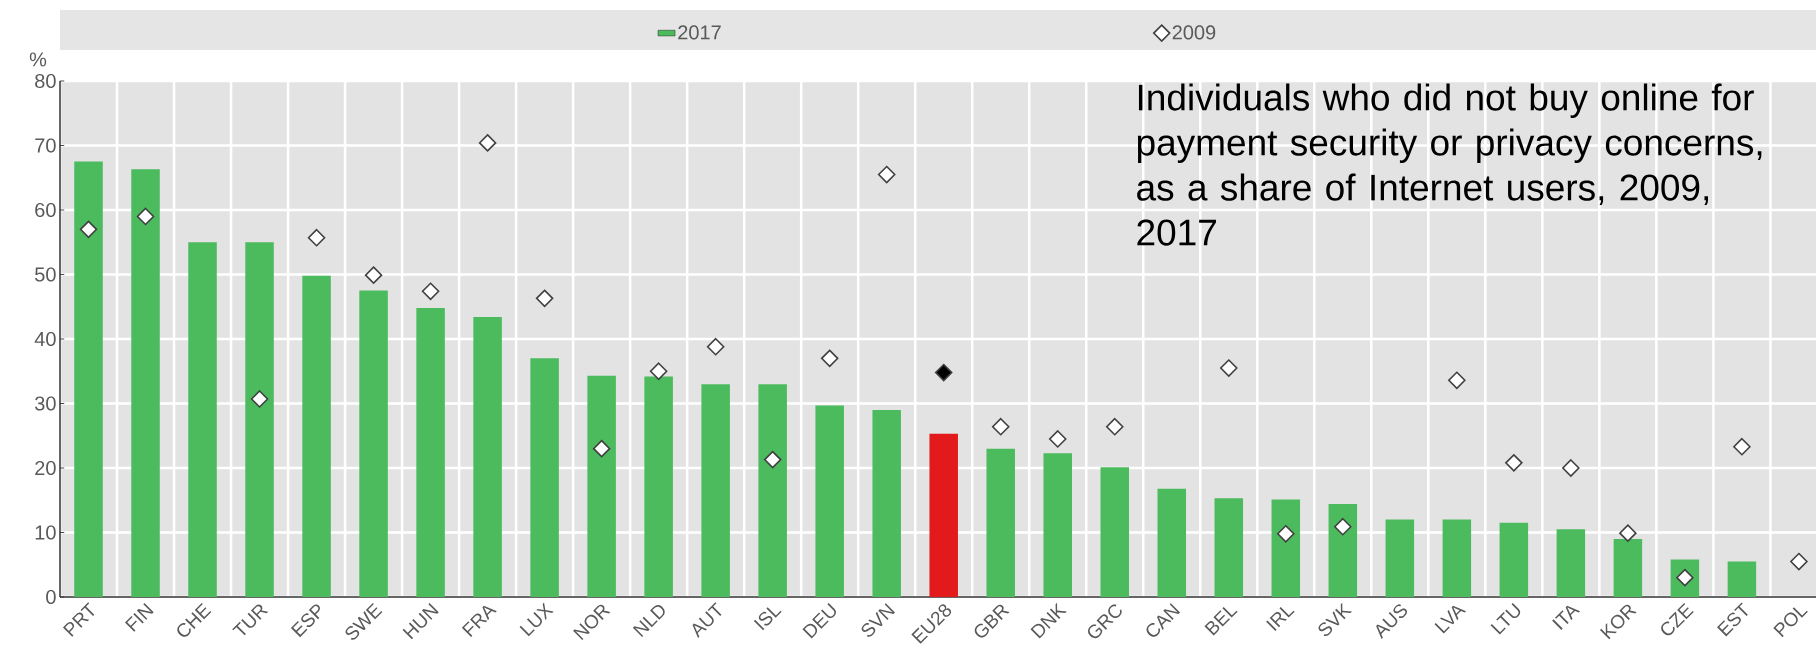 This screenshot has height=664, width=1816. Describe the element at coordinates (1194, 32) in the screenshot. I see `legend-label: 2009` at that location.